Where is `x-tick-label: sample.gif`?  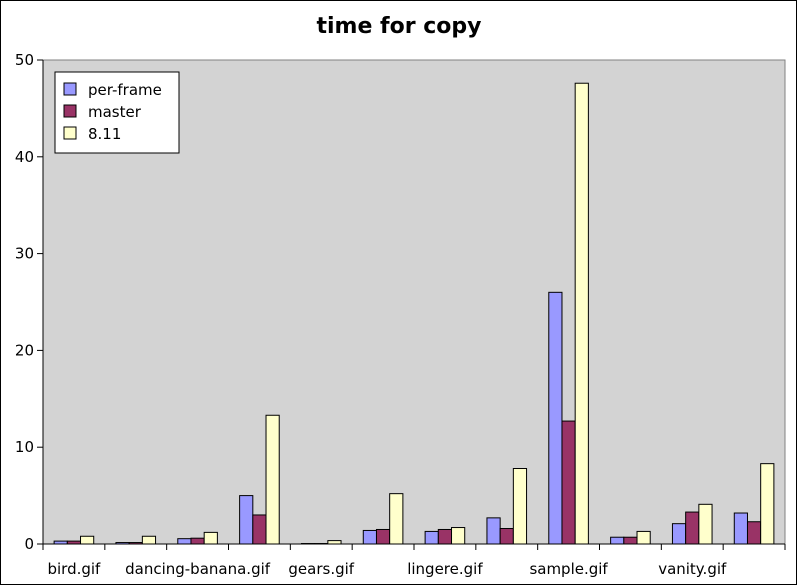
x-tick-label: sample.gif is located at coordinates (568, 569).